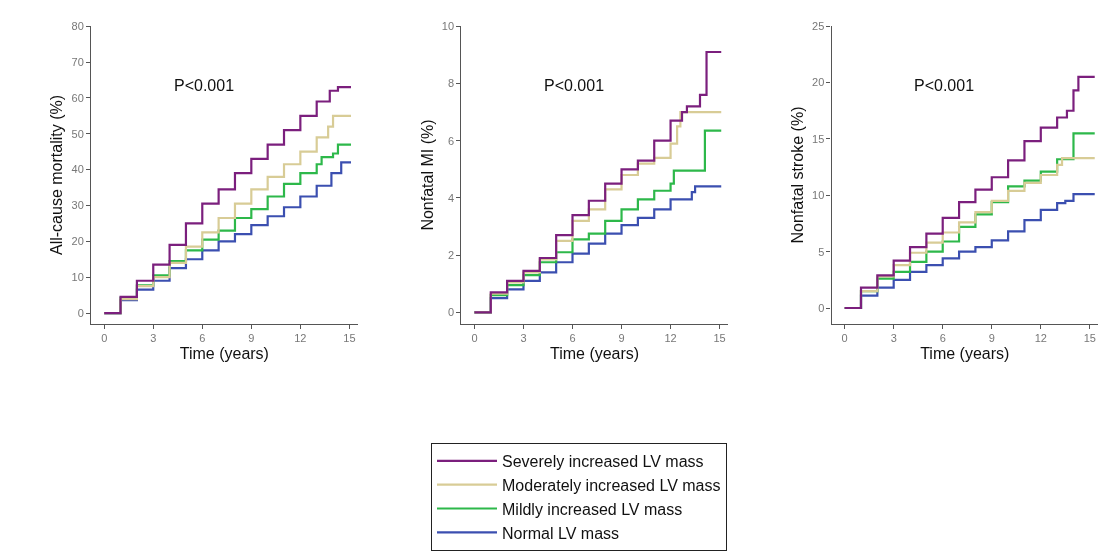 This screenshot has width=1118, height=556. I want to click on y-tick-label: 60, so click(77, 97).